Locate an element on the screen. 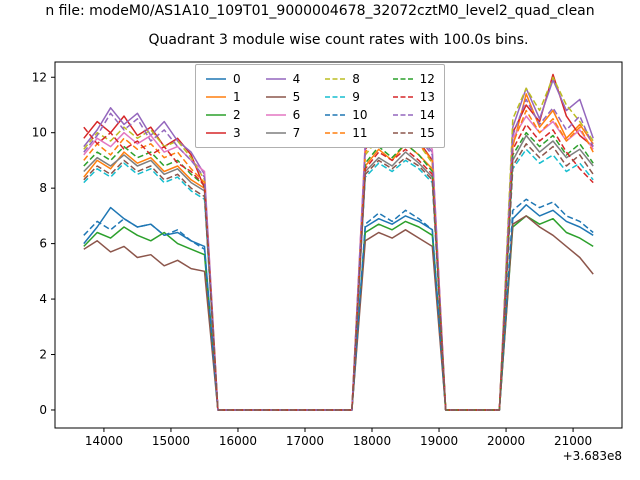 The image size is (640, 480). legend: 0 1 2 3 4 5 6 7 8 9 10 11 12 13 14 15 is located at coordinates (320, 106).